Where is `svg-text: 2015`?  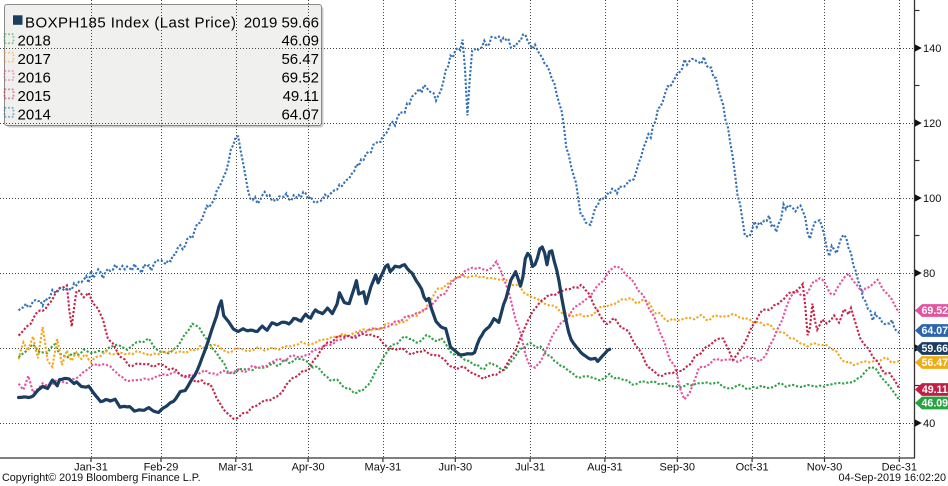 svg-text: 2015 is located at coordinates (34, 96).